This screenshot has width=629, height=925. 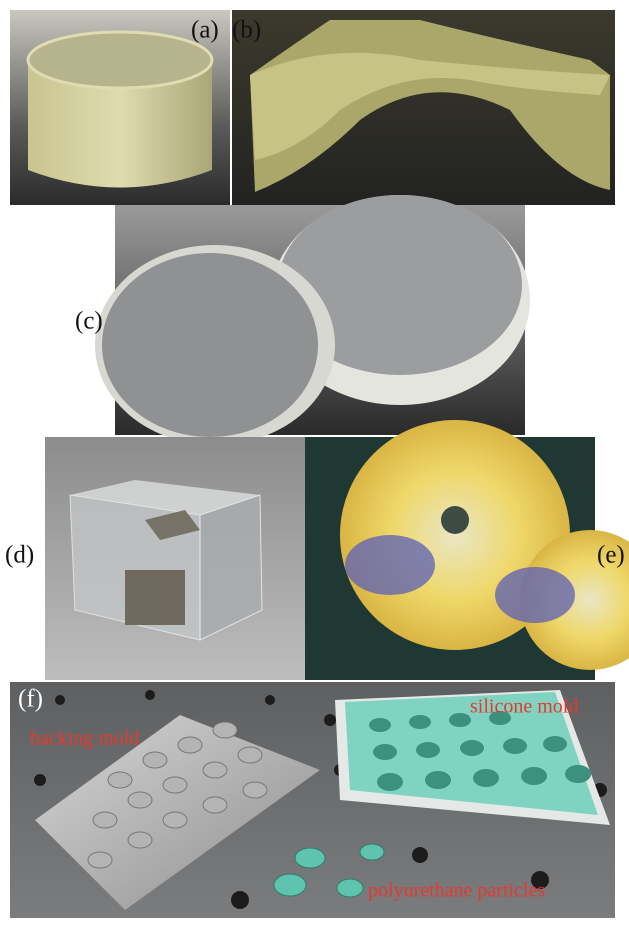 I want to click on panel-label: (f), so click(x=30, y=699).